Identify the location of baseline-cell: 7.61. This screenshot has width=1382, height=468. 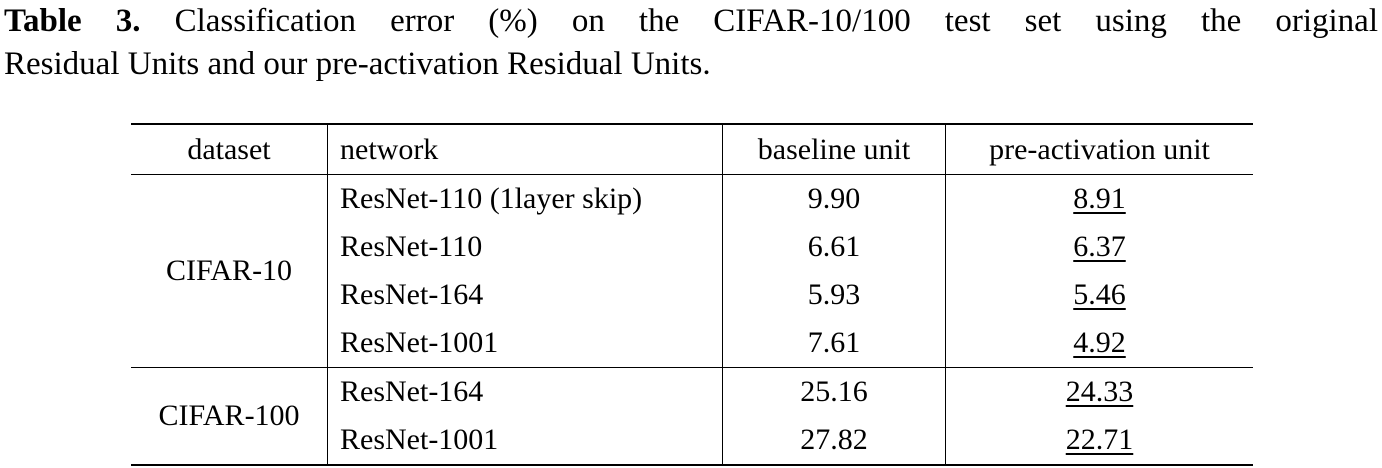
(834, 343).